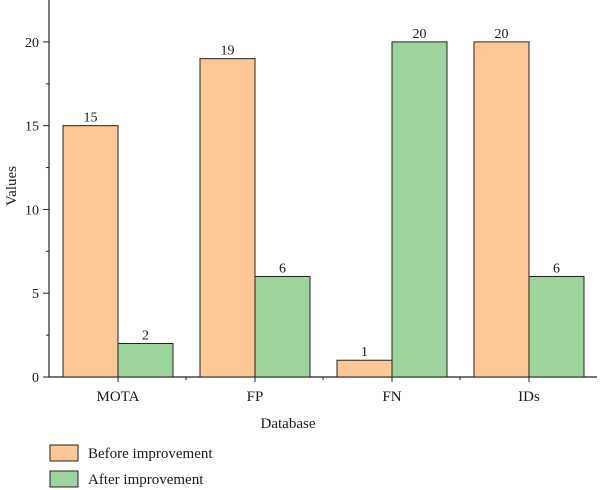 The height and width of the screenshot is (490, 600). I want to click on x-tick-label: FP, so click(255, 397).